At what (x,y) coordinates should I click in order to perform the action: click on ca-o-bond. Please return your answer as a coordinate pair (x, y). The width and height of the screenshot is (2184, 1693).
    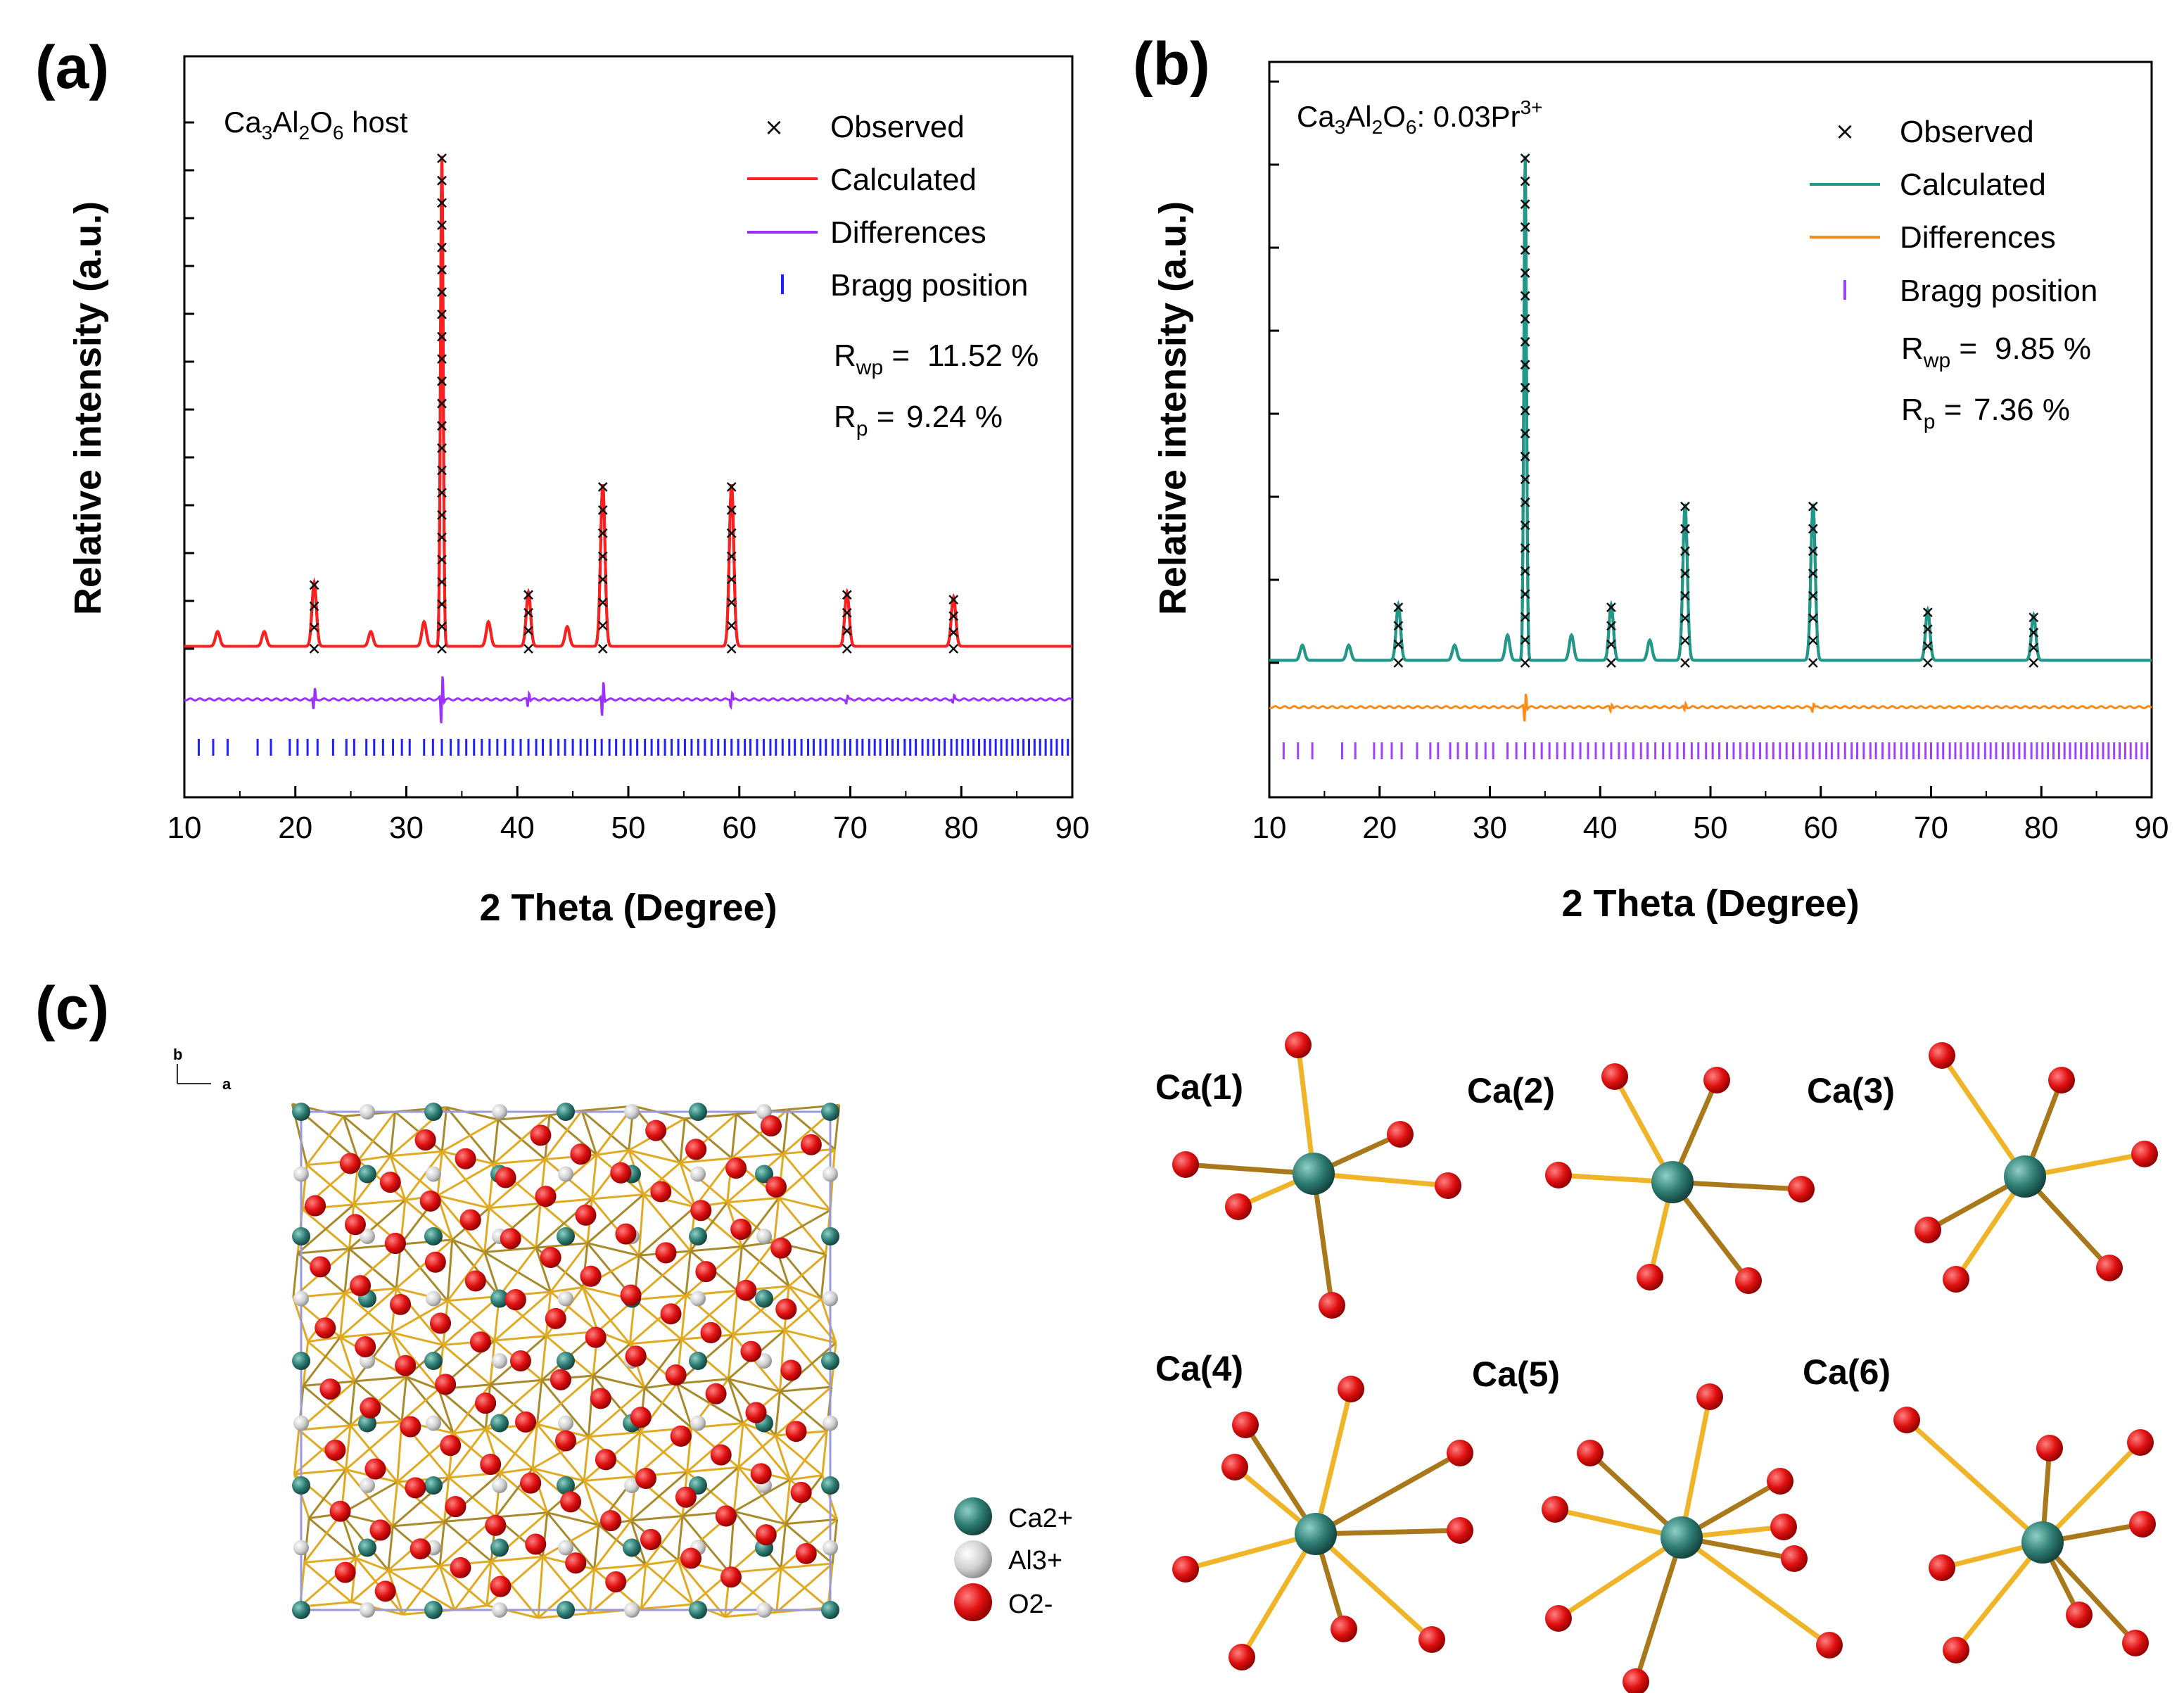
    Looking at the image, I should click on (1620, 1578).